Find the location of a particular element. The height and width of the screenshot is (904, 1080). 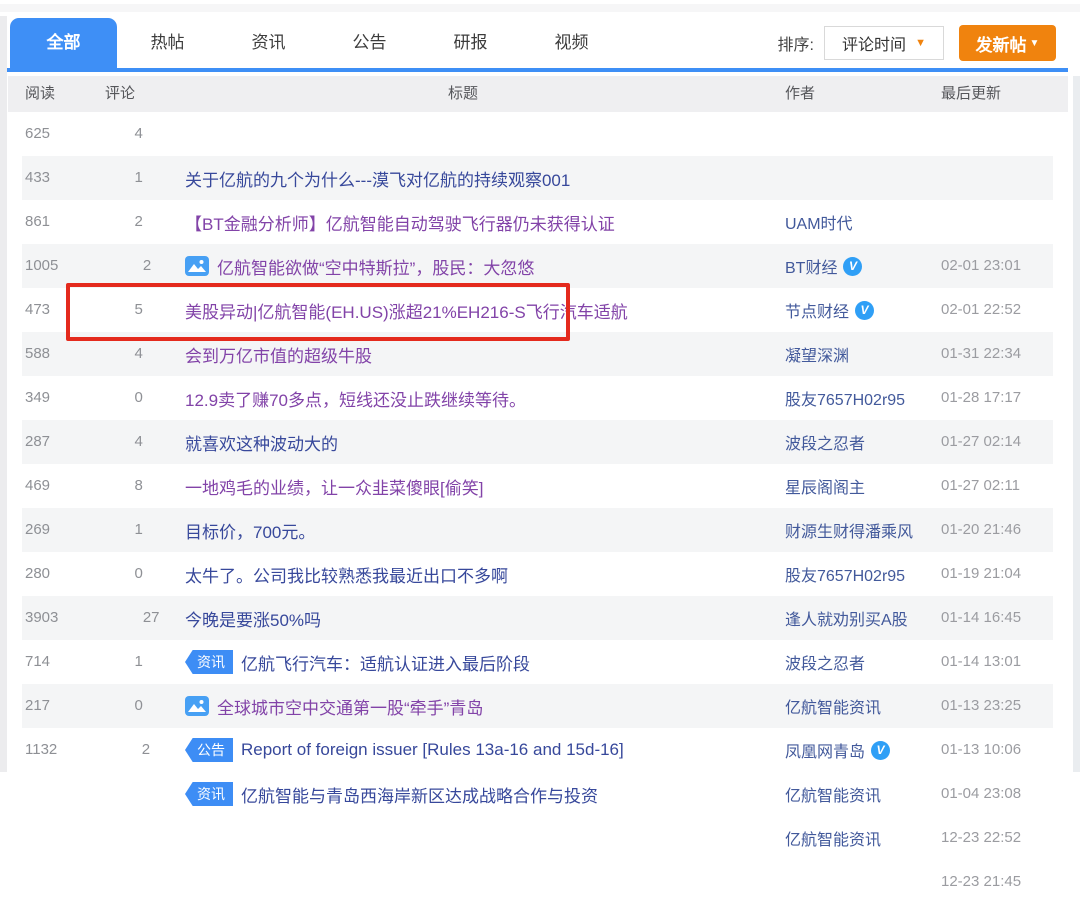

column-header-comments: 评论 is located at coordinates (120, 93).